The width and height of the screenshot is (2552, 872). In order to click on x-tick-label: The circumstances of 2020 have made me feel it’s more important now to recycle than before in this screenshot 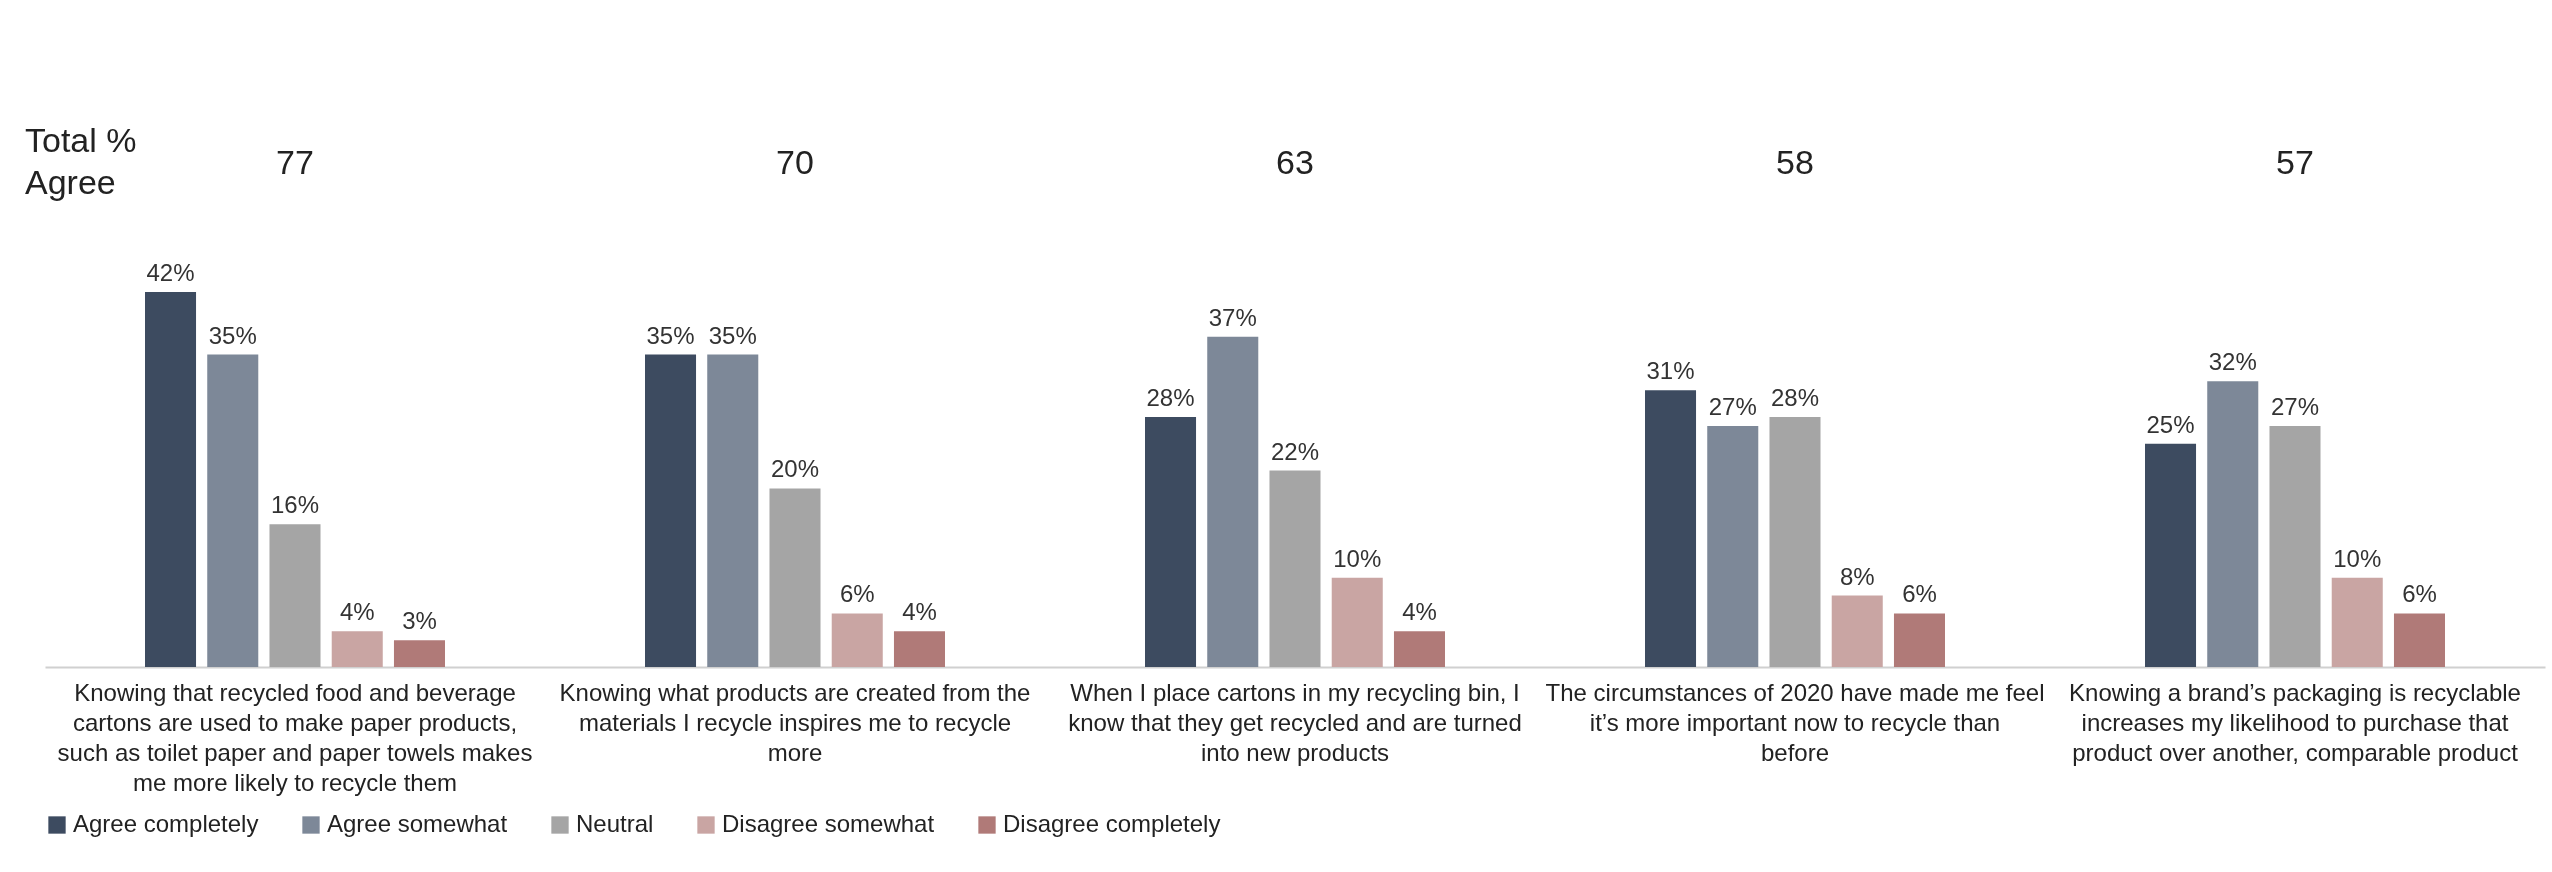, I will do `click(1795, 722)`.